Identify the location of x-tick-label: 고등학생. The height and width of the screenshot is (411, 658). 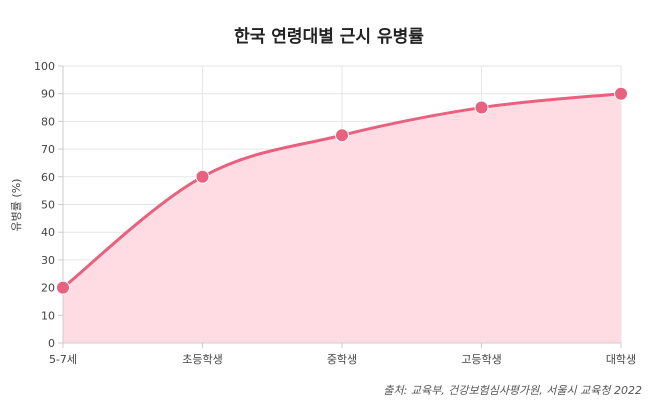
(481, 359).